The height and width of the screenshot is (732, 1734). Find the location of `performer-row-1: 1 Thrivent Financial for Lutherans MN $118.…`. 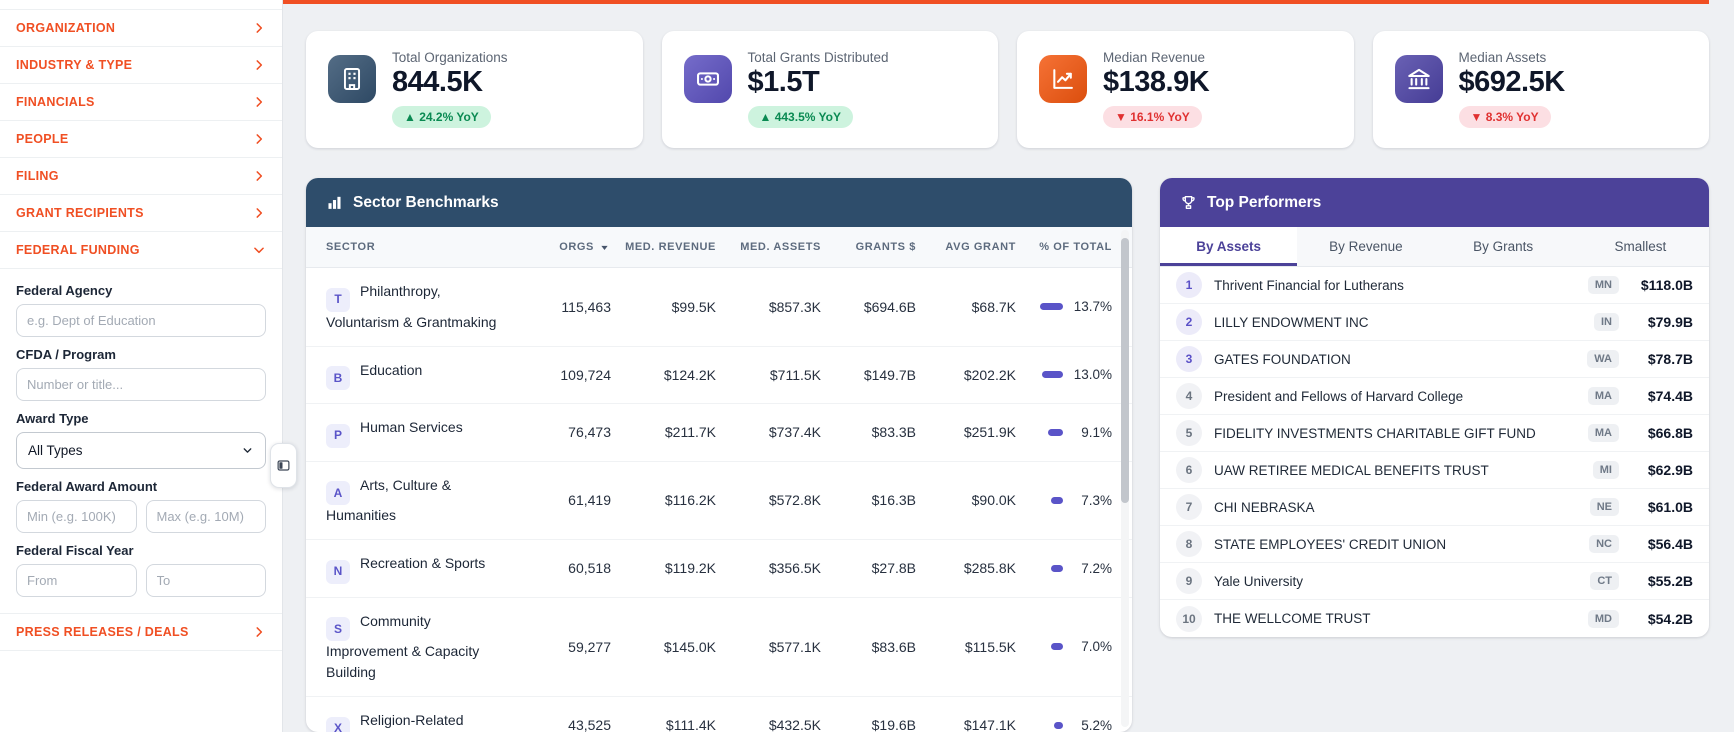

performer-row-1: 1 Thrivent Financial for Lutherans MN $118.… is located at coordinates (1434, 285).